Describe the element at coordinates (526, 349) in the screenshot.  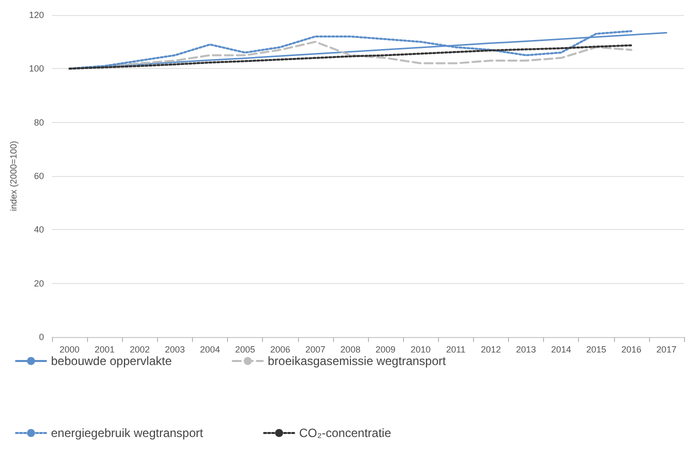
I see `x-tick-label: 2013` at that location.